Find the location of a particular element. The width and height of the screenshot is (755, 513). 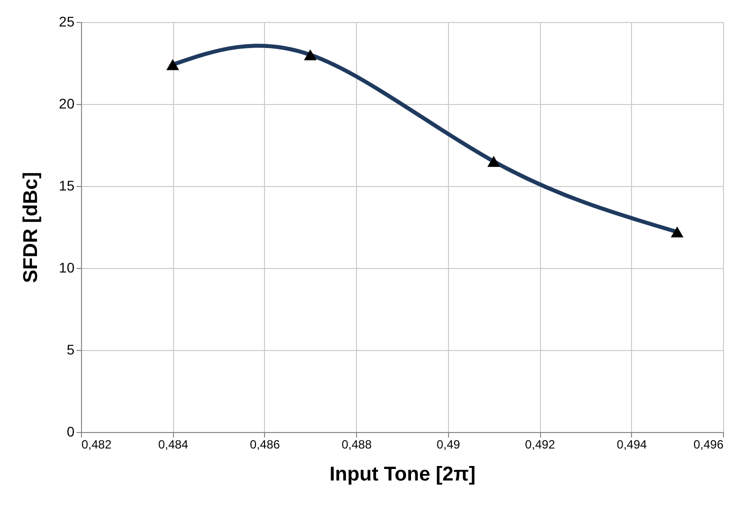

y-tick-label: 20 is located at coordinates (66, 104).